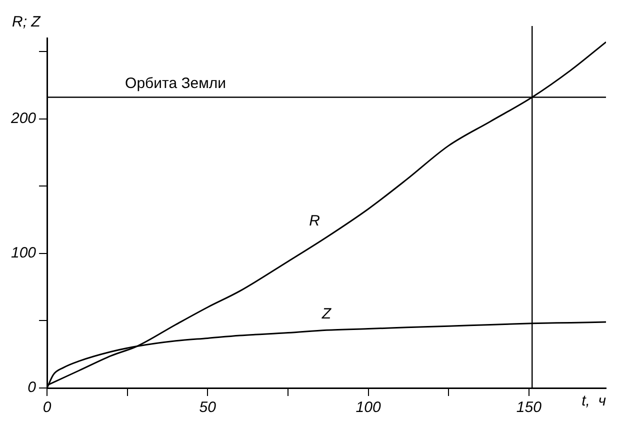 This screenshot has width=618, height=430. What do you see at coordinates (27, 22) in the screenshot?
I see `y-axis-title: R; Z` at bounding box center [27, 22].